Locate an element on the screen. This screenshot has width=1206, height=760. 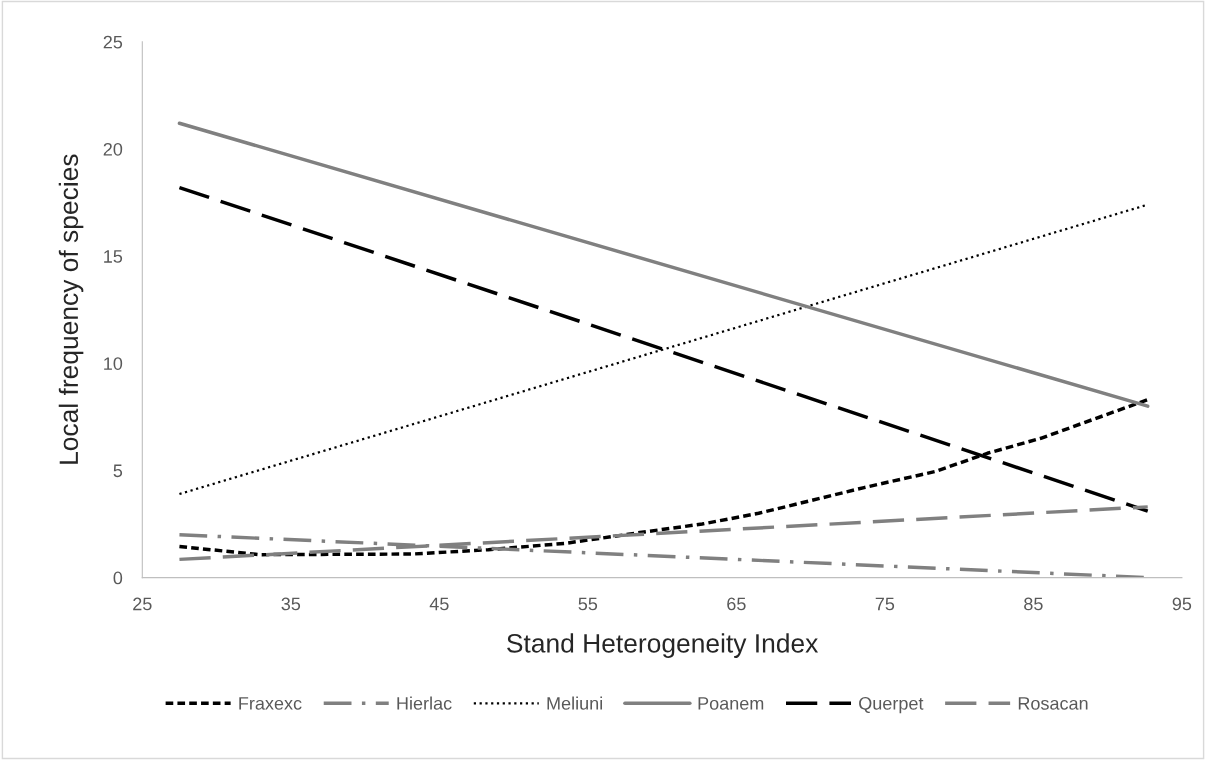
y-tick-label: 0 is located at coordinates (118, 578).